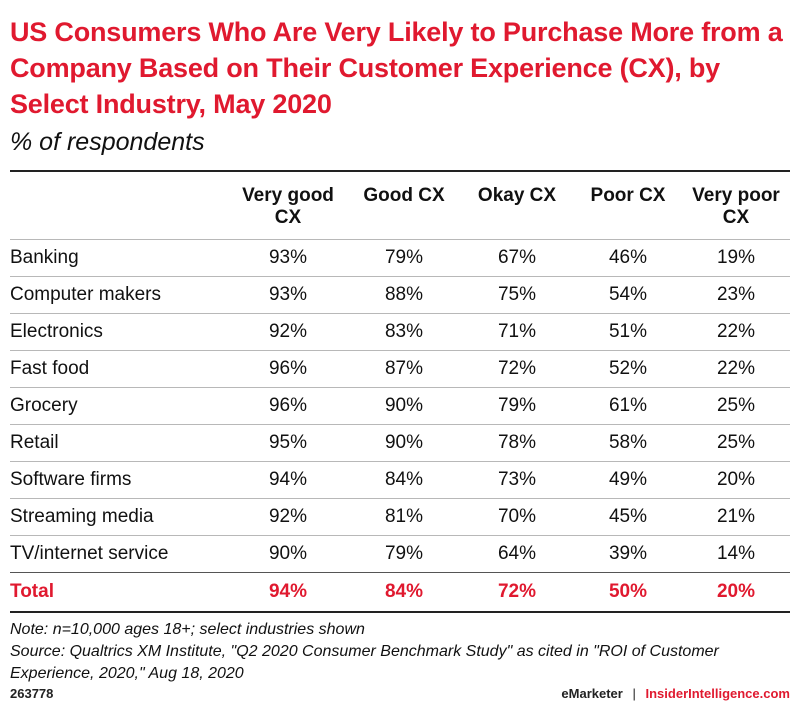 The height and width of the screenshot is (725, 800). I want to click on table-cell: 46%, so click(628, 258).